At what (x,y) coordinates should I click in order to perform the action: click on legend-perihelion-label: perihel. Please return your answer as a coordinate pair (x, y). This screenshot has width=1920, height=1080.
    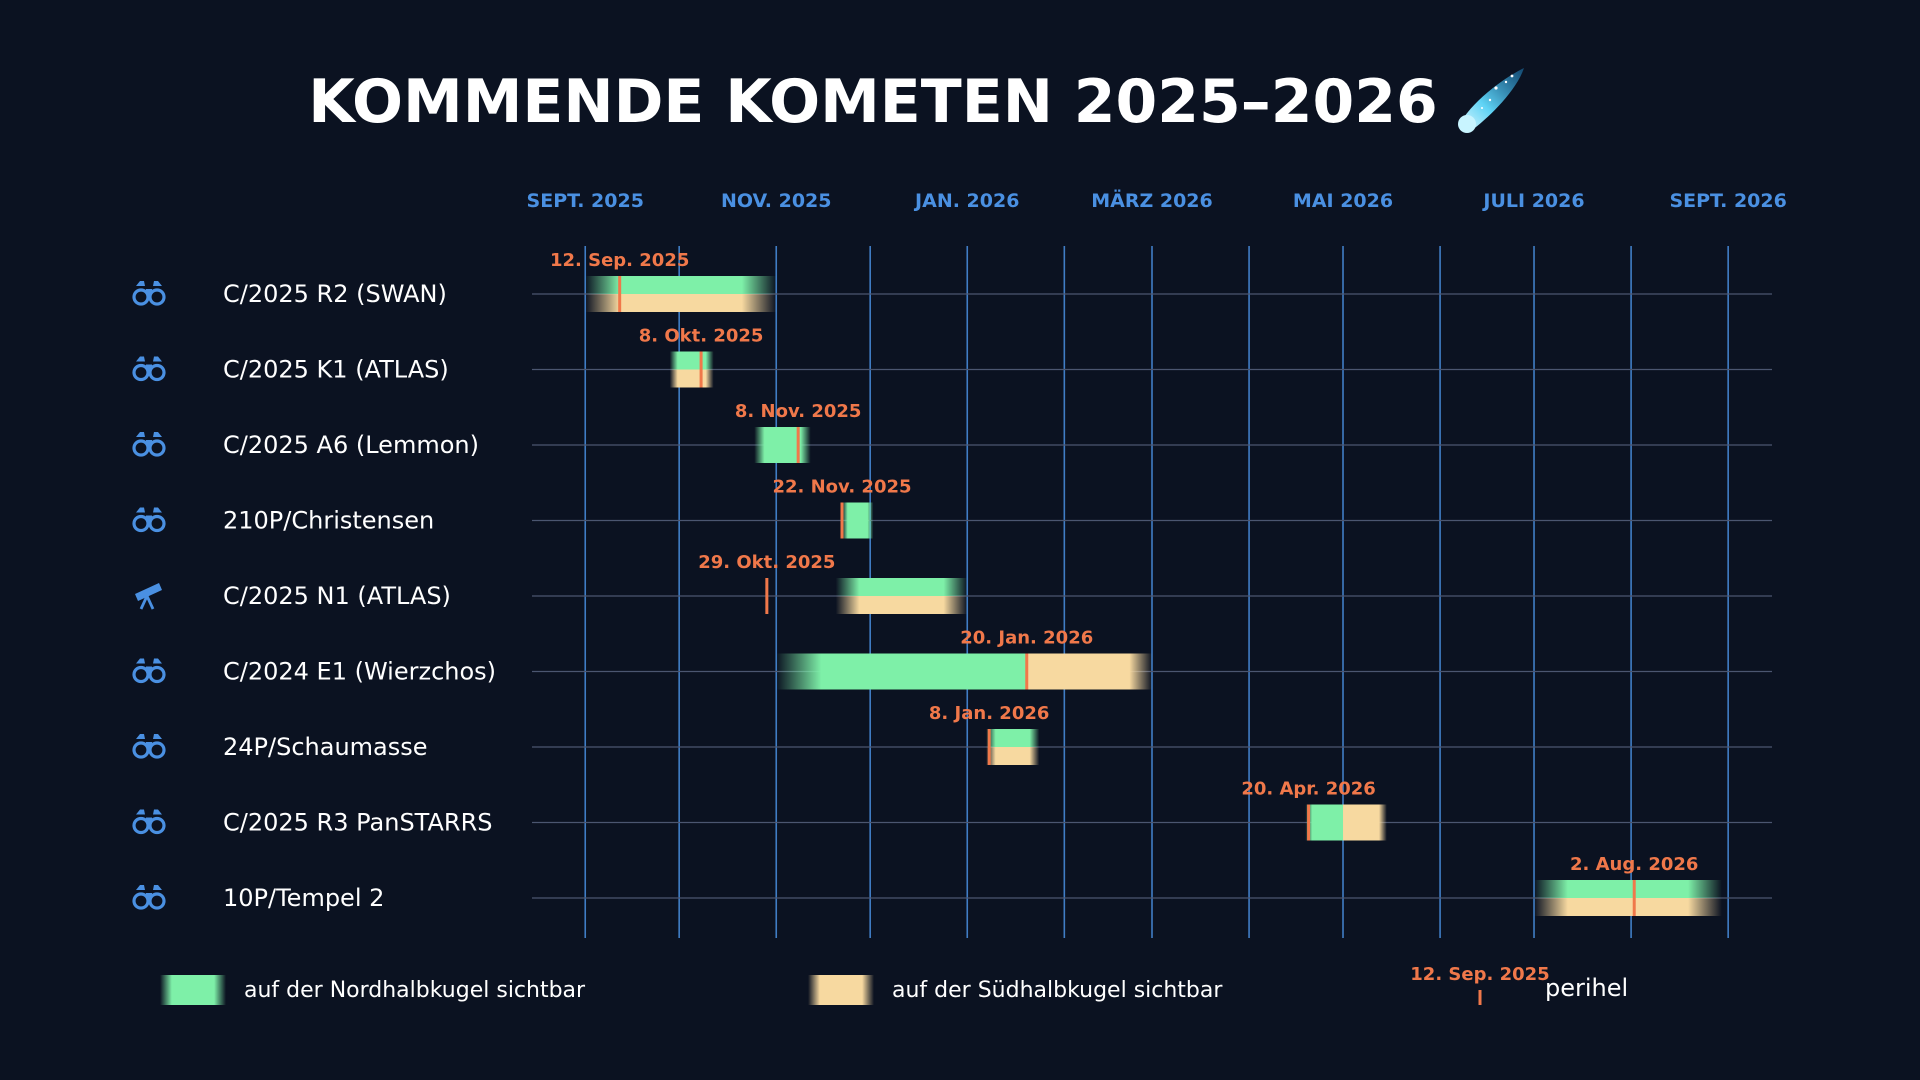
    Looking at the image, I should click on (1586, 988).